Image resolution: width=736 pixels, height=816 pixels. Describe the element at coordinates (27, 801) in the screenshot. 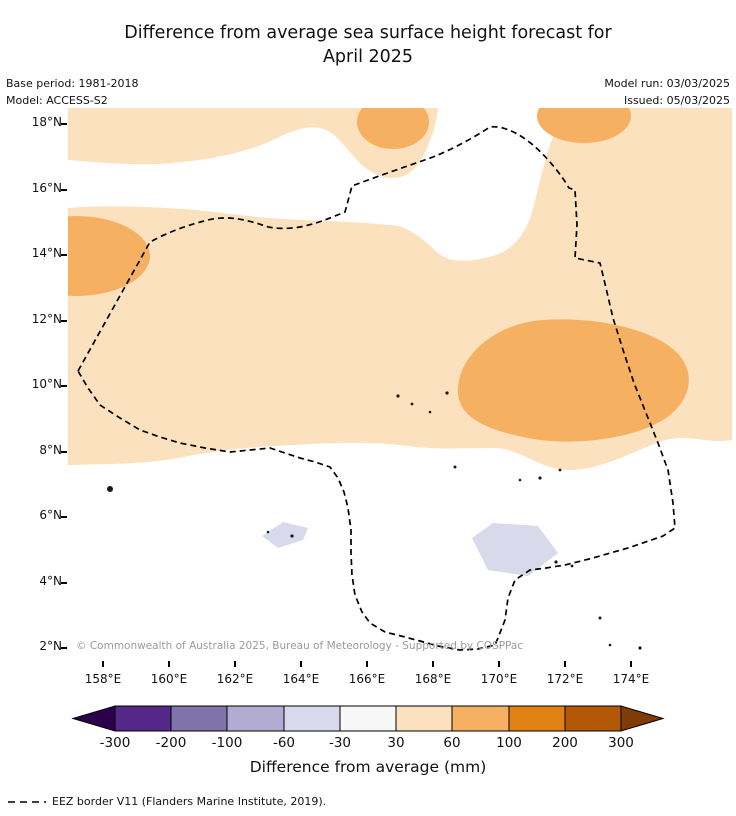

I see `dashed-line-sample` at that location.